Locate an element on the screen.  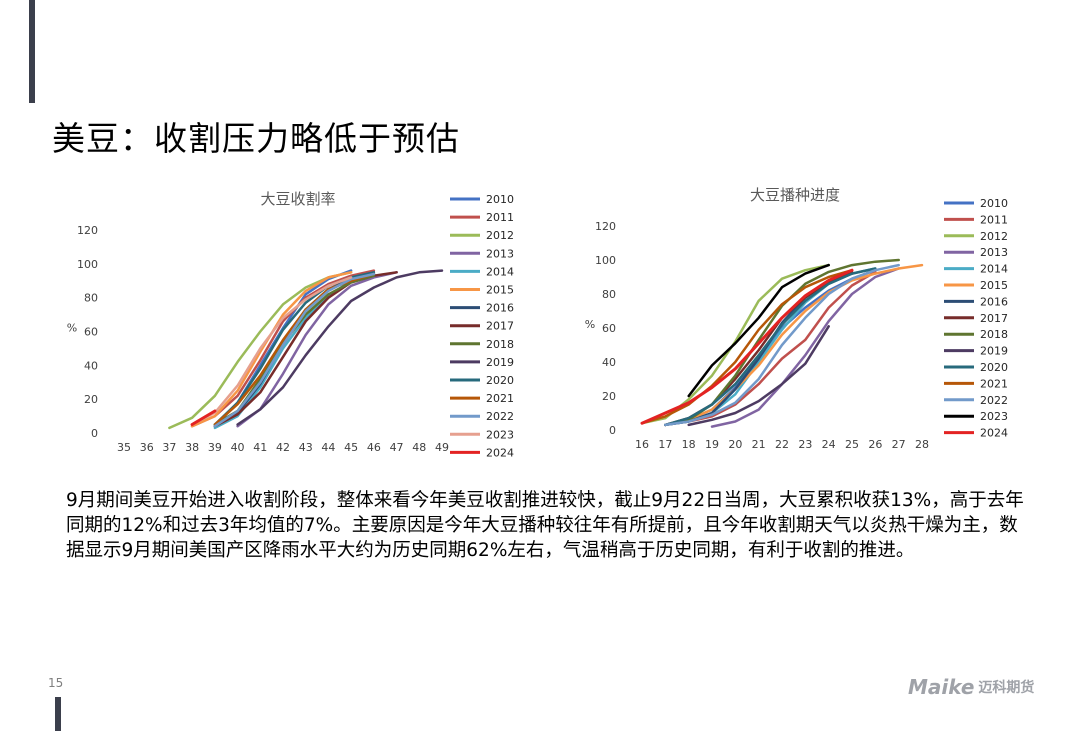
x-tick-label: 26 is located at coordinates (875, 444).